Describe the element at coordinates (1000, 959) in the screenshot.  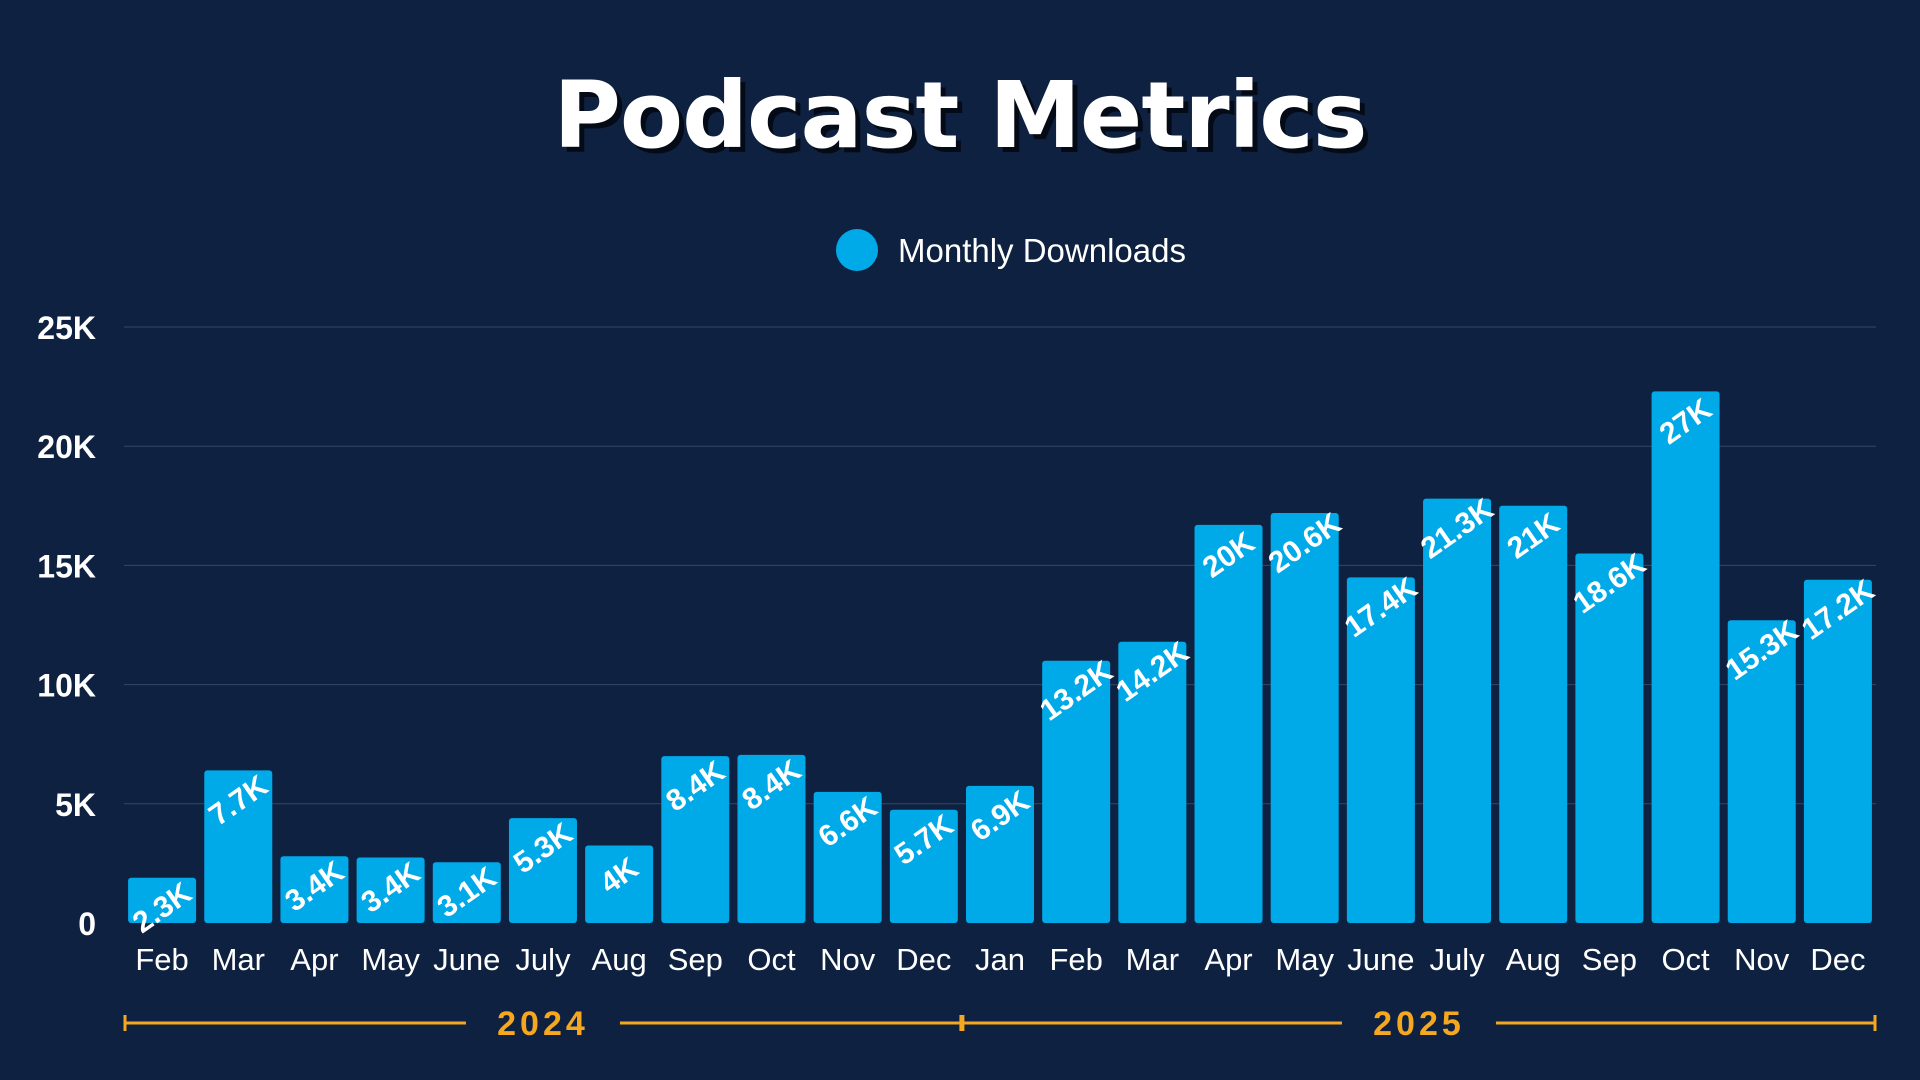
I see `x-tick-label: Jan` at that location.